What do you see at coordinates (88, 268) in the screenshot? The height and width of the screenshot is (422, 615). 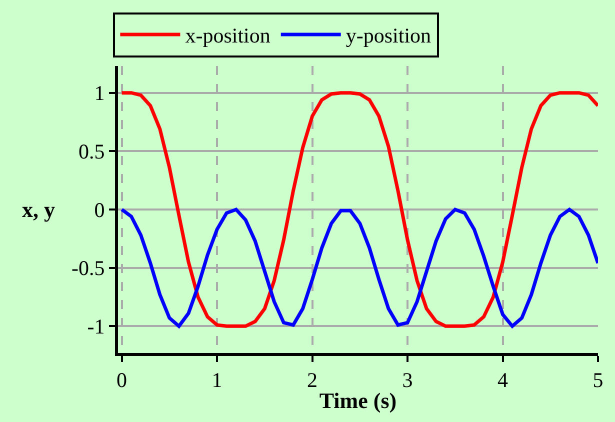 I see `y-tick-label: -0.5` at bounding box center [88, 268].